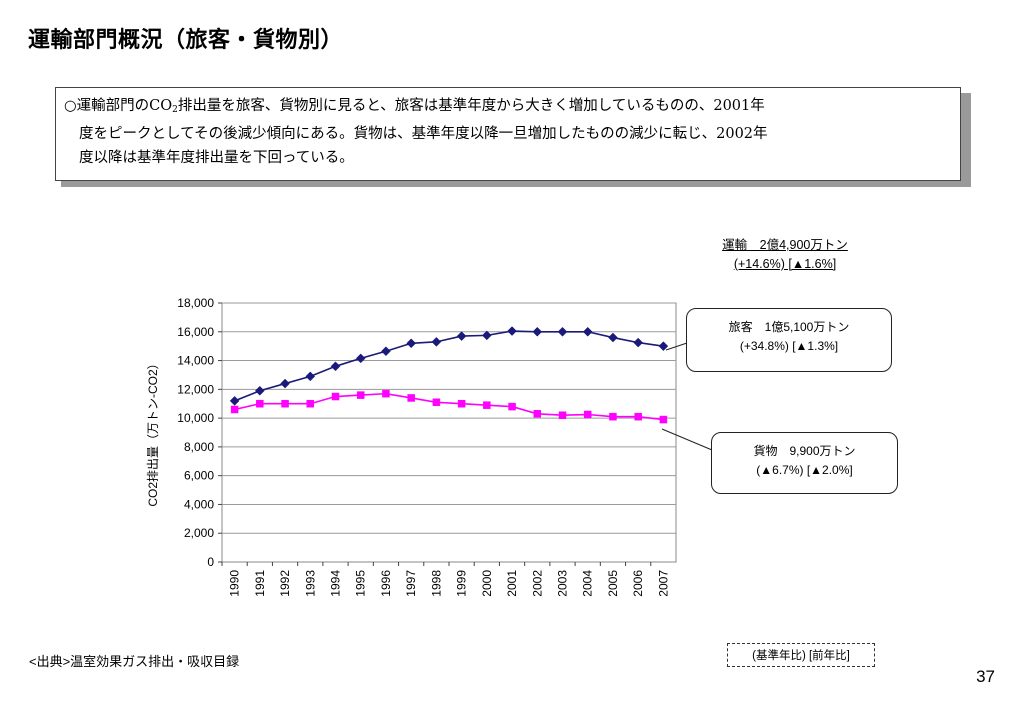  I want to click on y-axis-label: CO2排出量（万トン-CO2）, so click(153, 431).